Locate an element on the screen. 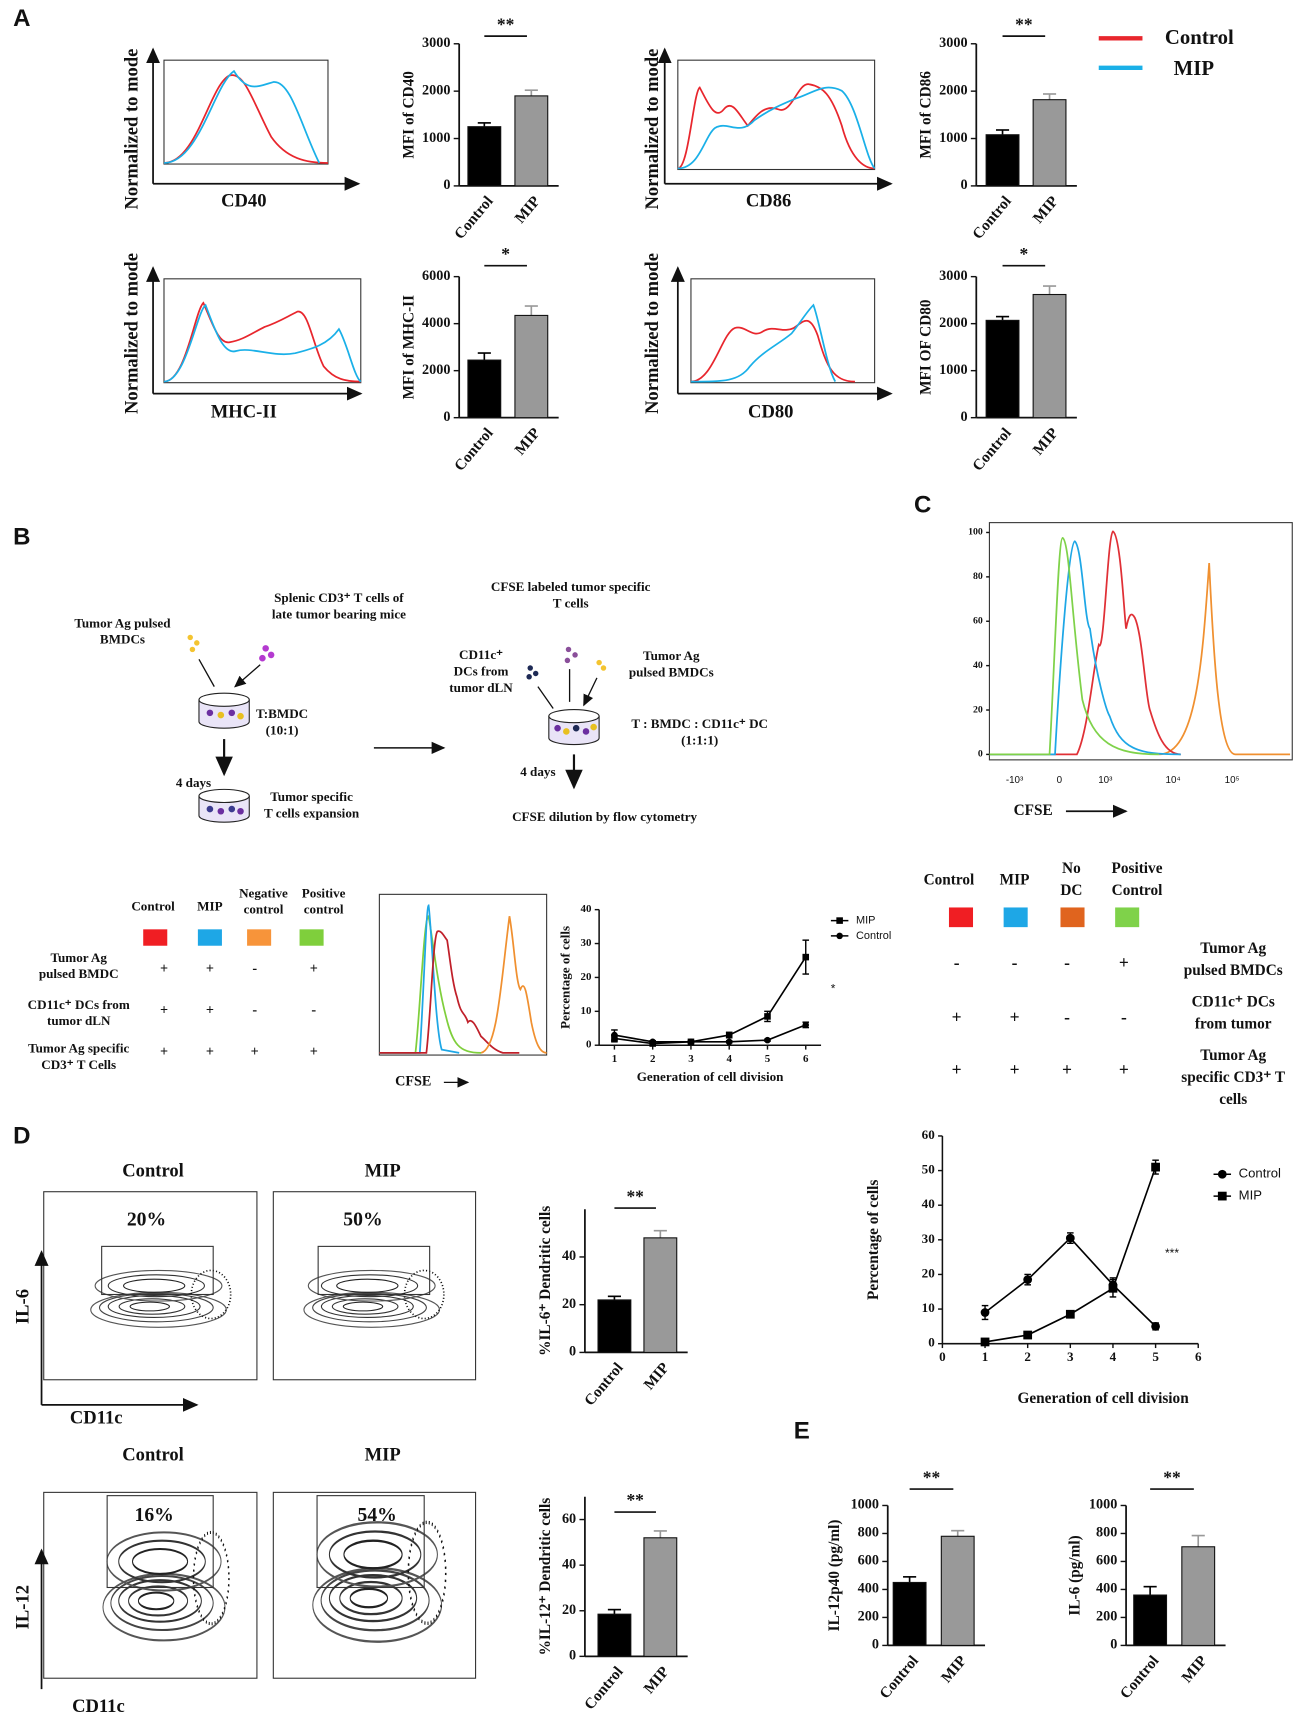 The height and width of the screenshot is (1722, 1301). diagram-label: CD11c⁺ DCs from tumor dLN is located at coordinates (481, 671).